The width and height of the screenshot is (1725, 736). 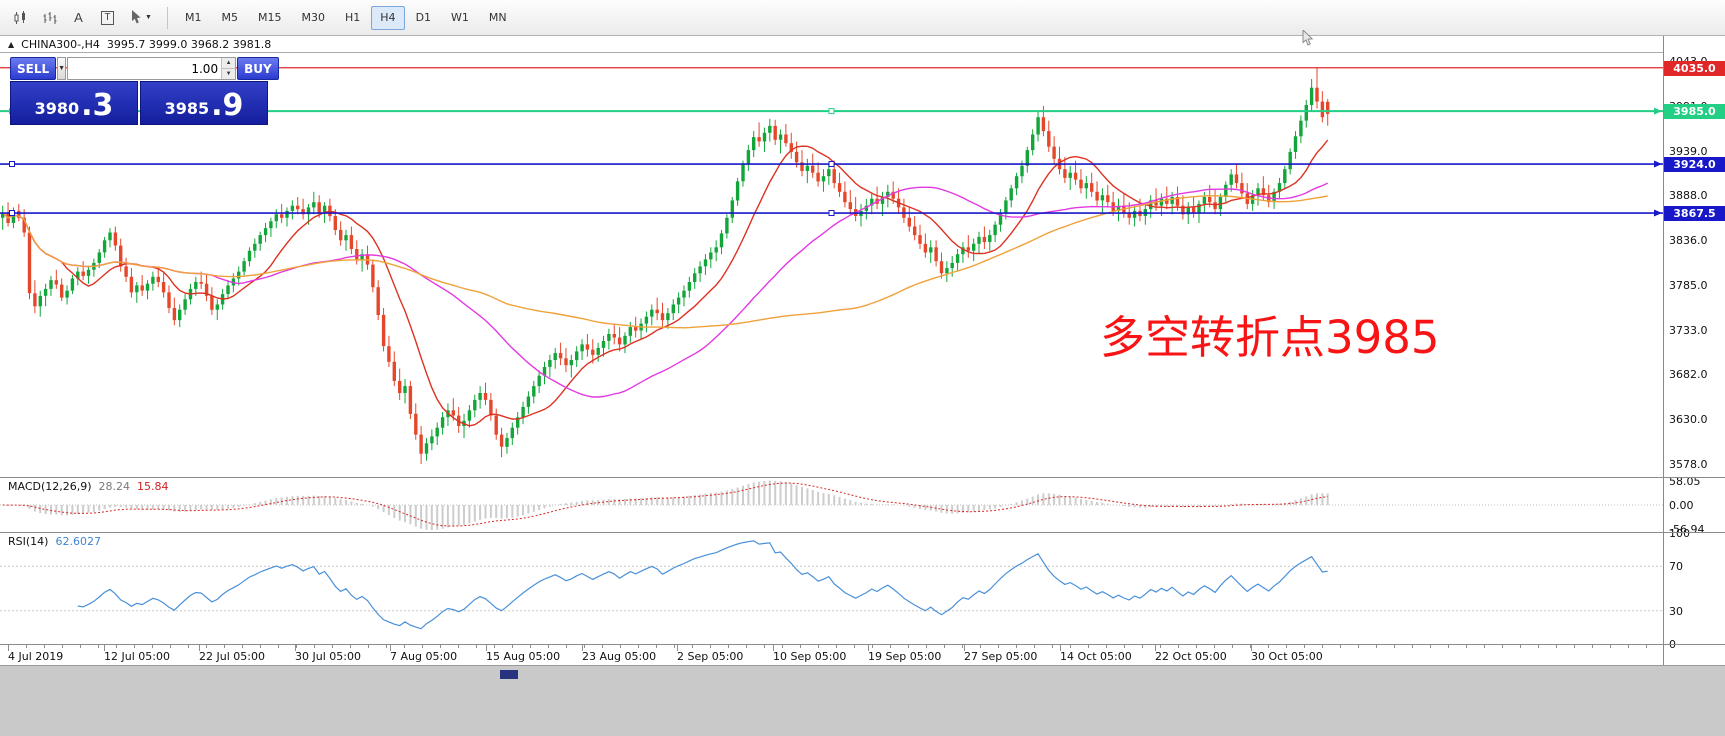 What do you see at coordinates (74, 103) in the screenshot?
I see `bid-price: 3980 .3` at bounding box center [74, 103].